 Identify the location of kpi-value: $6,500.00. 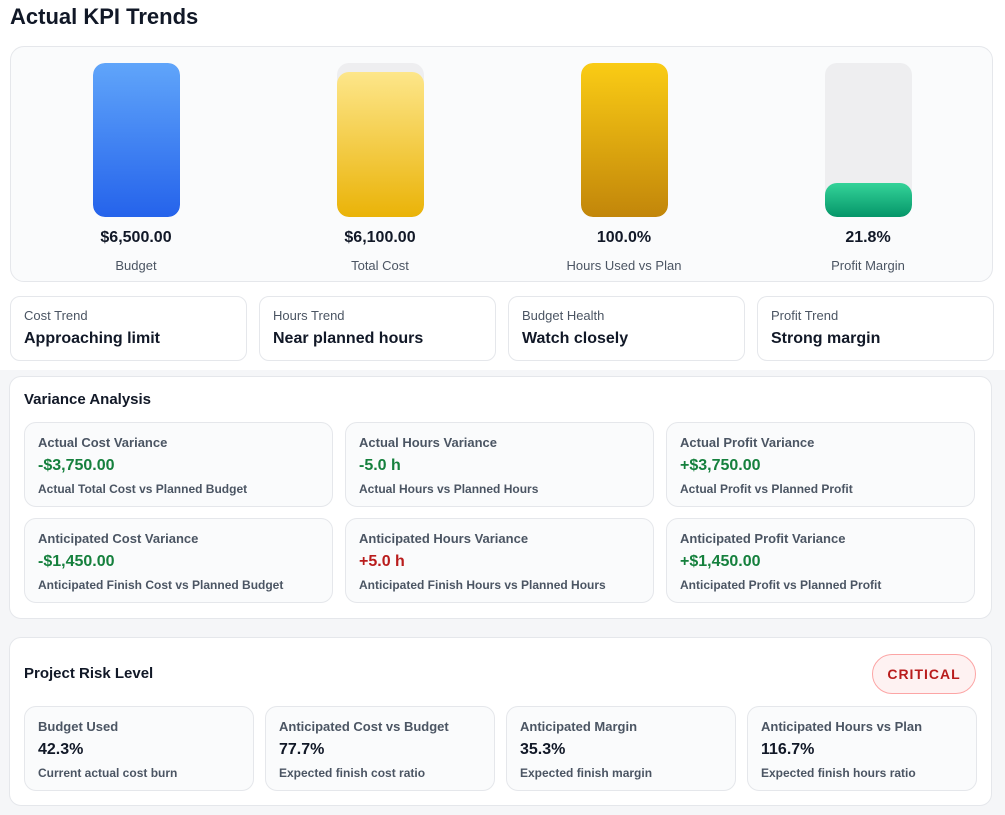
(136, 237).